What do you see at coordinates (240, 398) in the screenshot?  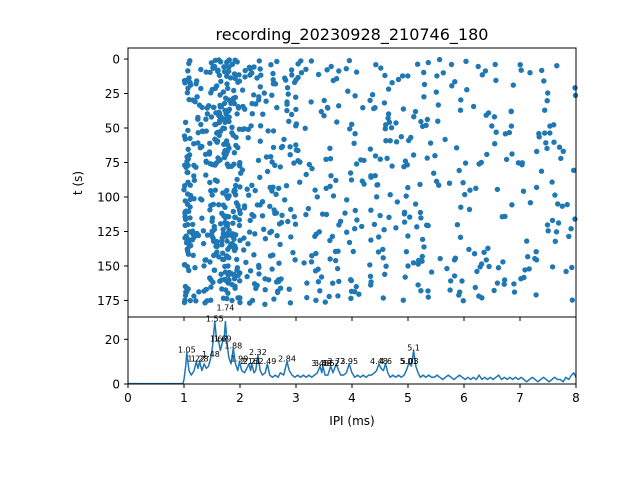 I see `x-tick-label: 2` at bounding box center [240, 398].